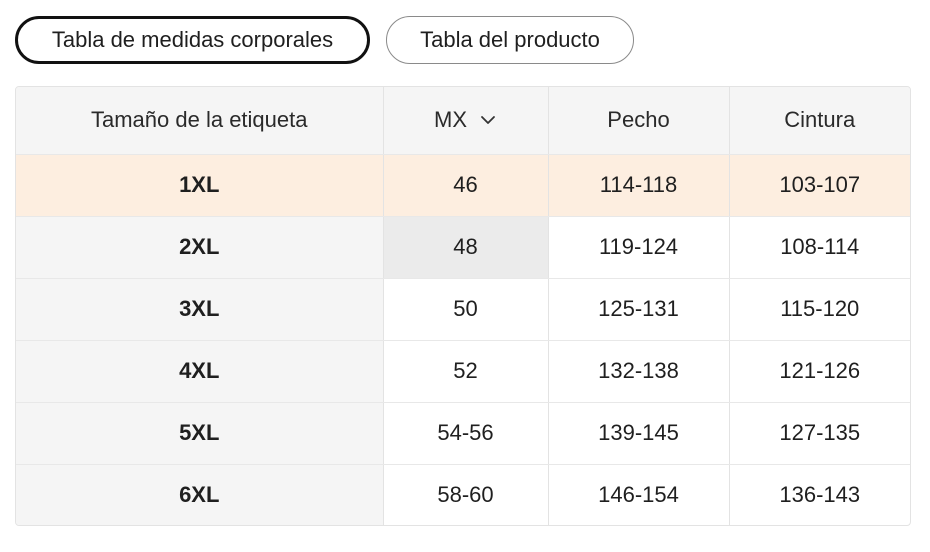 The width and height of the screenshot is (930, 552). What do you see at coordinates (639, 494) in the screenshot?
I see `chest-range: 146-154` at bounding box center [639, 494].